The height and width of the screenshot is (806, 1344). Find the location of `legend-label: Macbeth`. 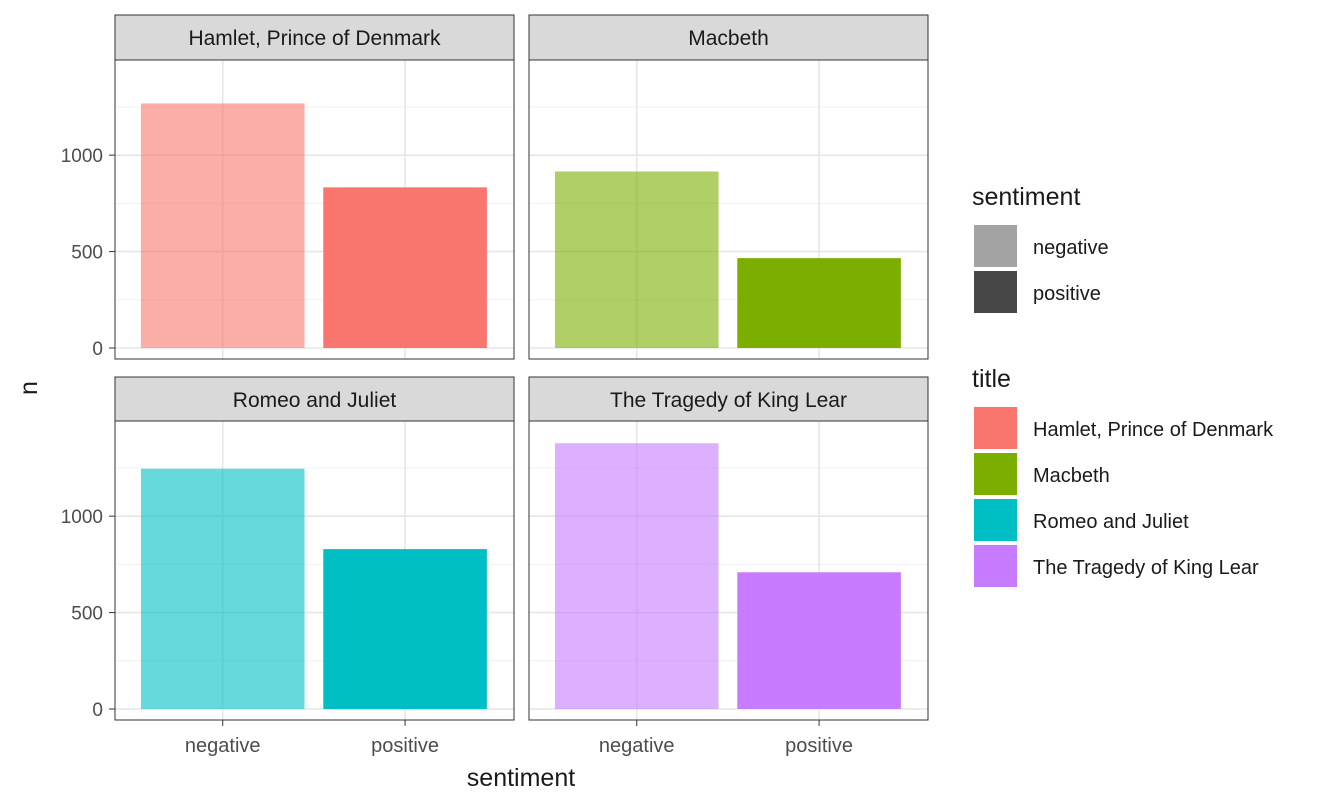

legend-label: Macbeth is located at coordinates (1071, 476).